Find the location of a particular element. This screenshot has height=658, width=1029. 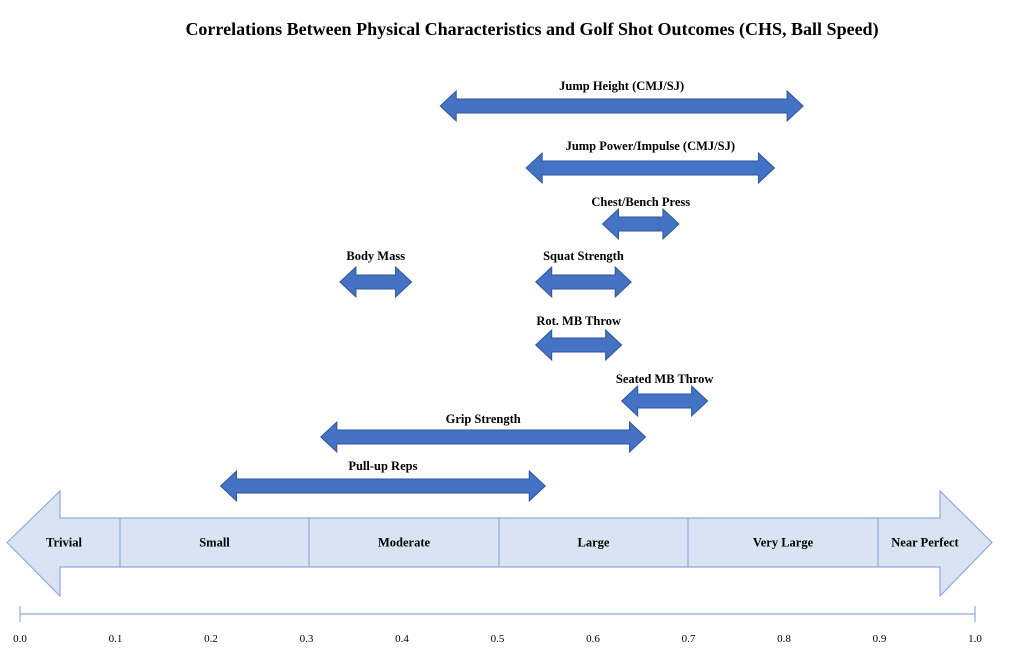

range-body-mass: Body Mass is located at coordinates (376, 274).